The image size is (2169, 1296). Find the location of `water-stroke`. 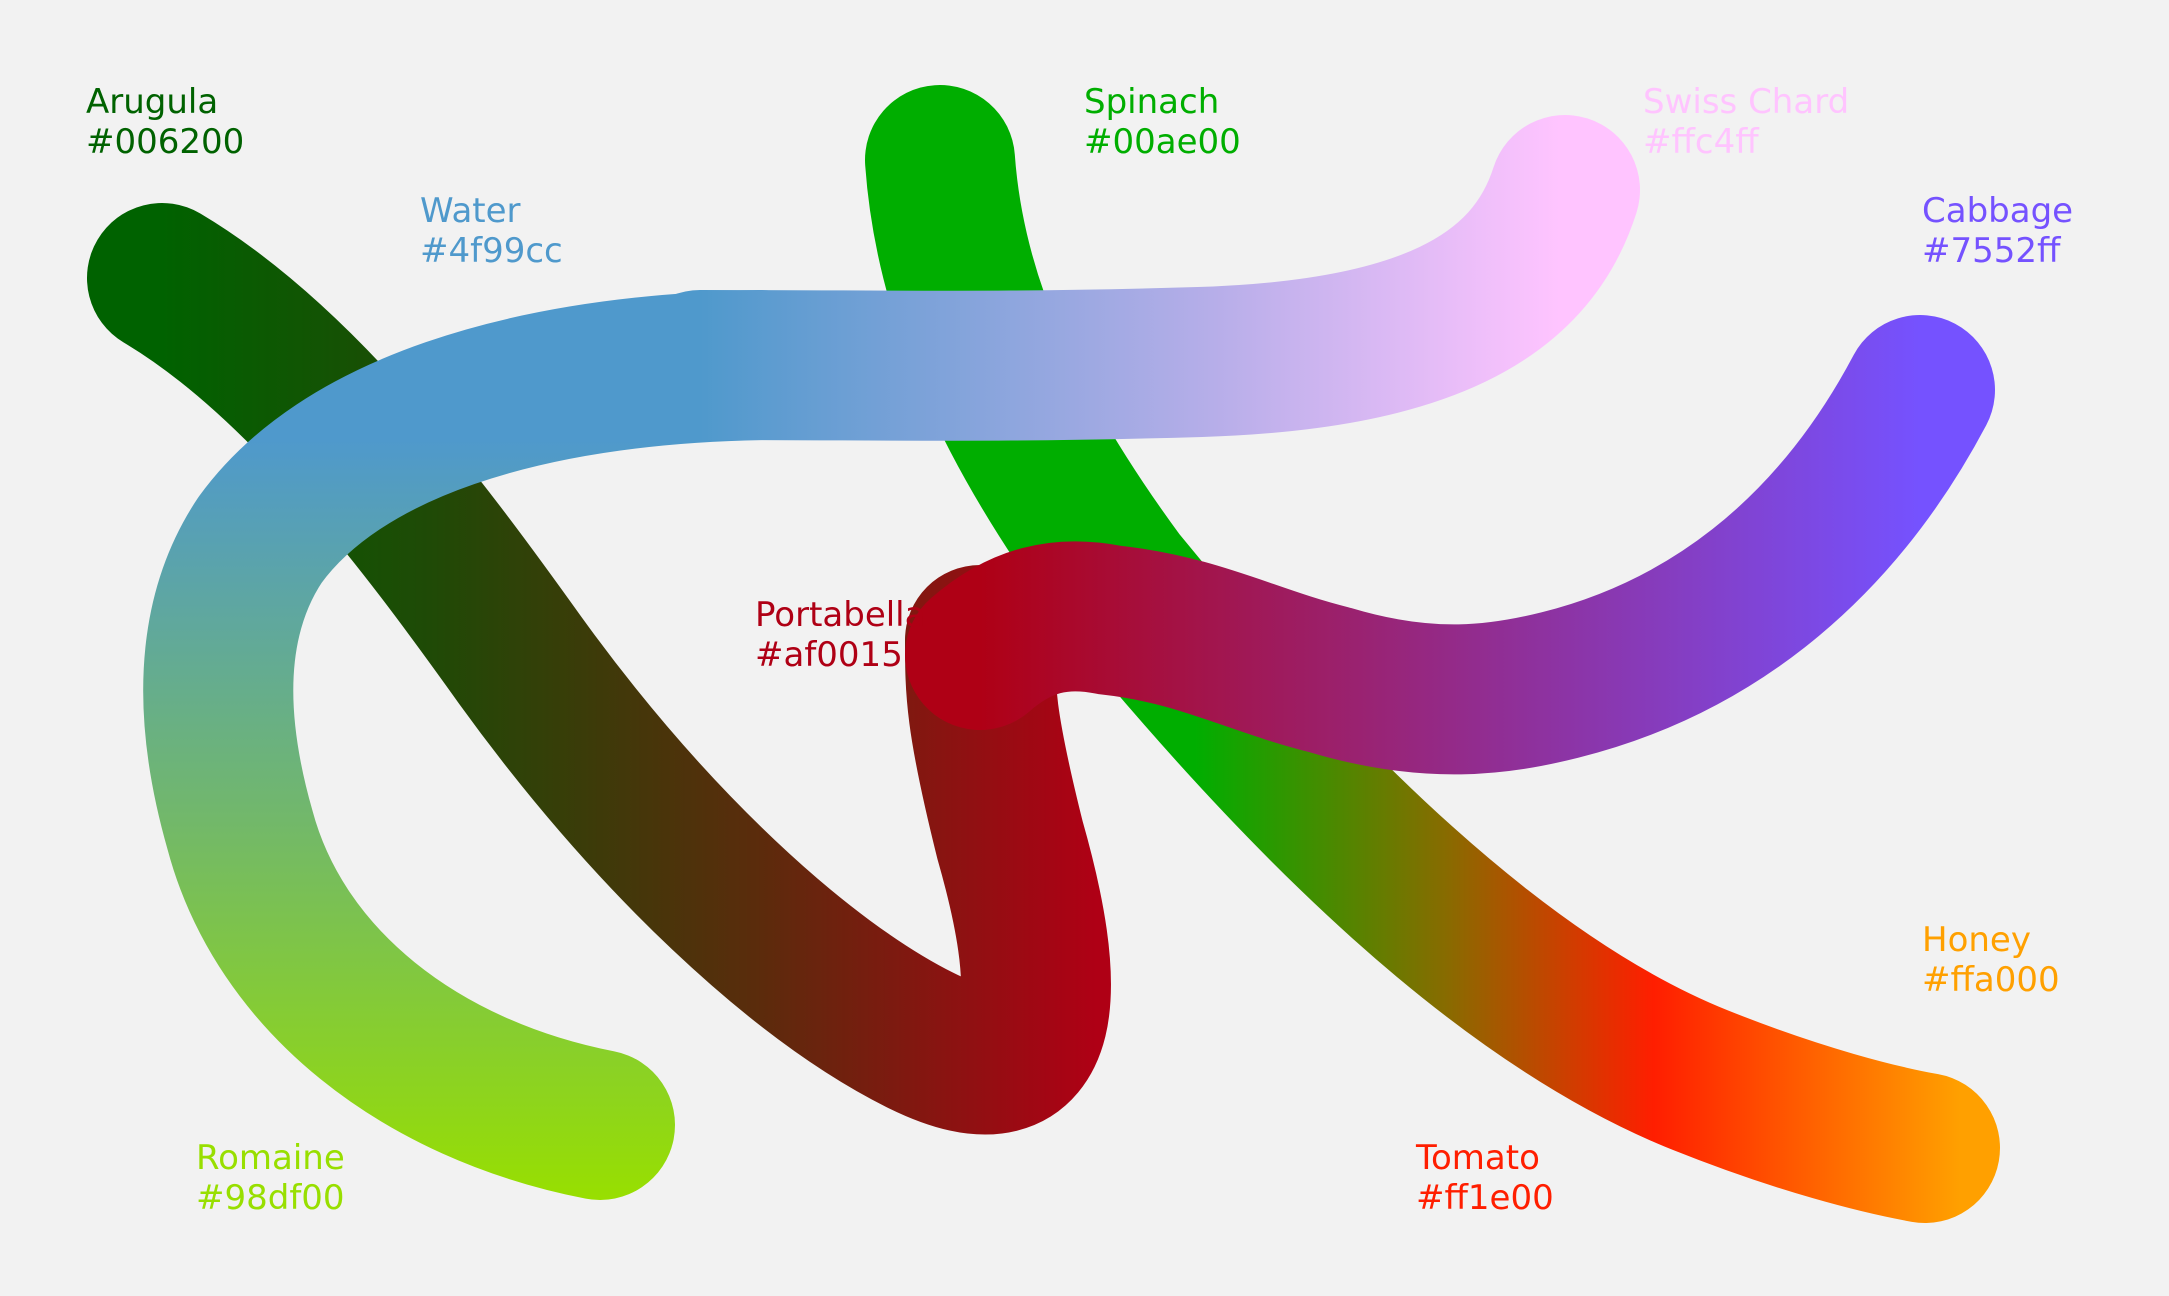

water-stroke is located at coordinates (1132, 278).